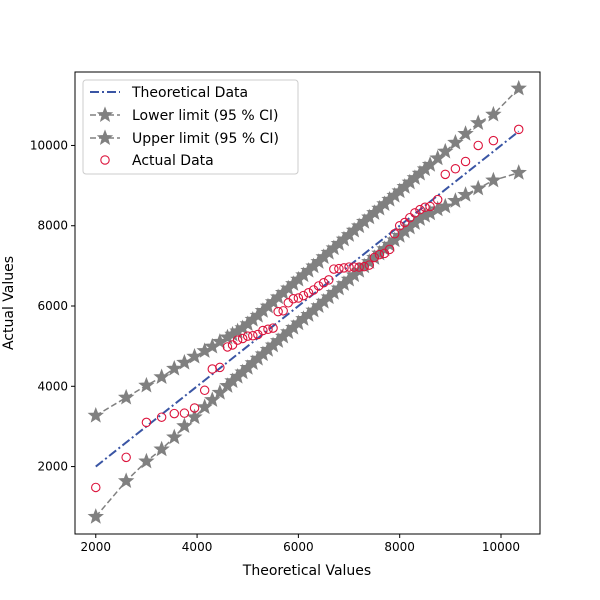 Image resolution: width=600 pixels, height=600 pixels. I want to click on x-axis: 2000 4000 6000 8000 10000, so click(300, 544).